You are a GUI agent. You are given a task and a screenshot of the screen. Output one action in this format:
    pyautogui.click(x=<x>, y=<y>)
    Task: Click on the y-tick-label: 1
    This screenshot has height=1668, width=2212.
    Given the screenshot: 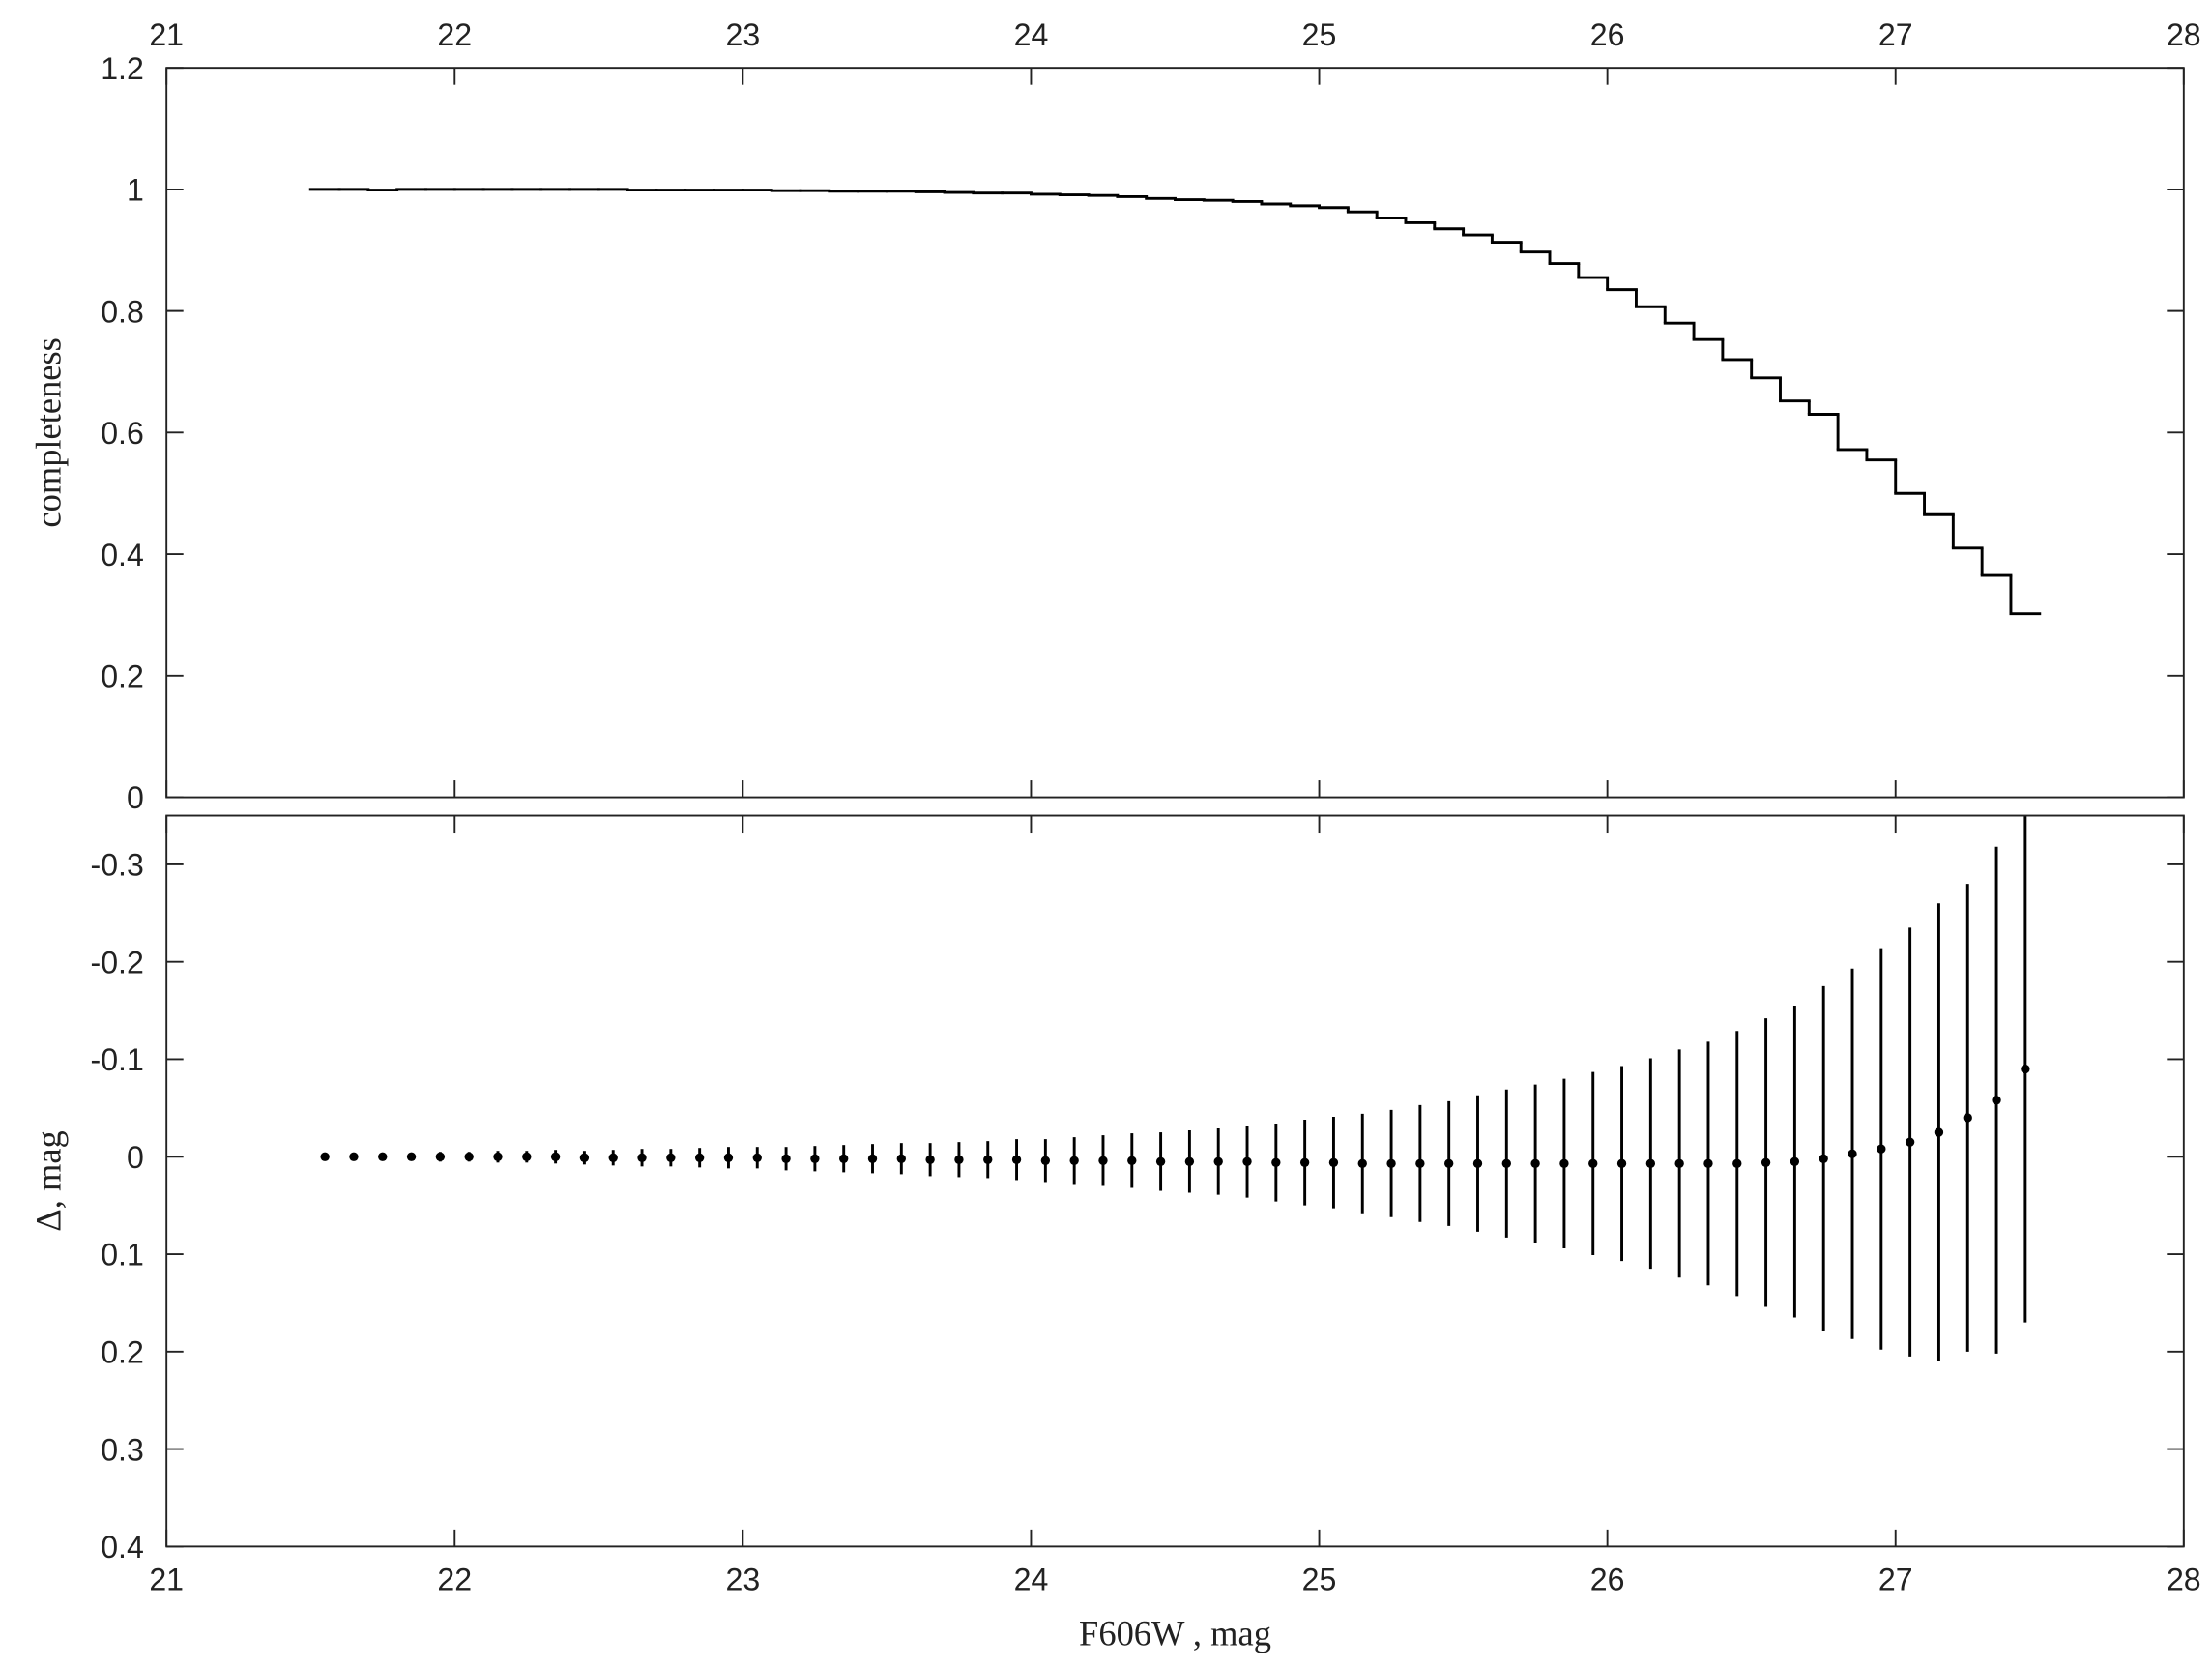 What is the action you would take?
    pyautogui.click(x=135, y=190)
    